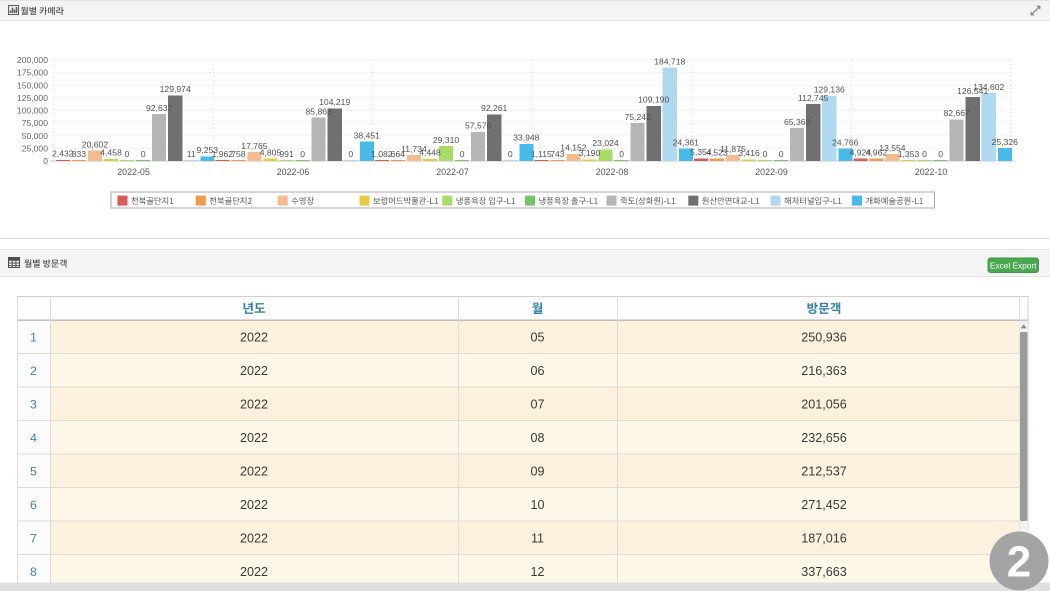 This screenshot has width=1050, height=591. I want to click on svg-text: 4,458, so click(111, 153).